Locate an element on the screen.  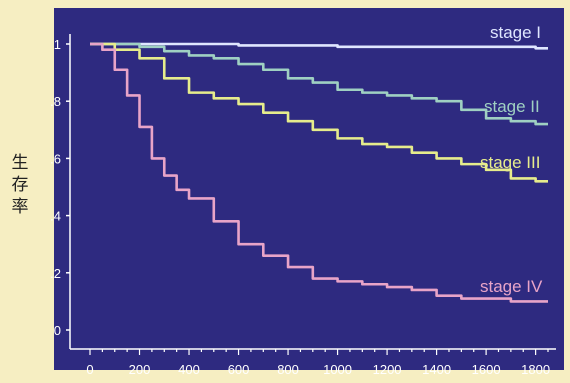
series-line-stage-I is located at coordinates (319, 46).